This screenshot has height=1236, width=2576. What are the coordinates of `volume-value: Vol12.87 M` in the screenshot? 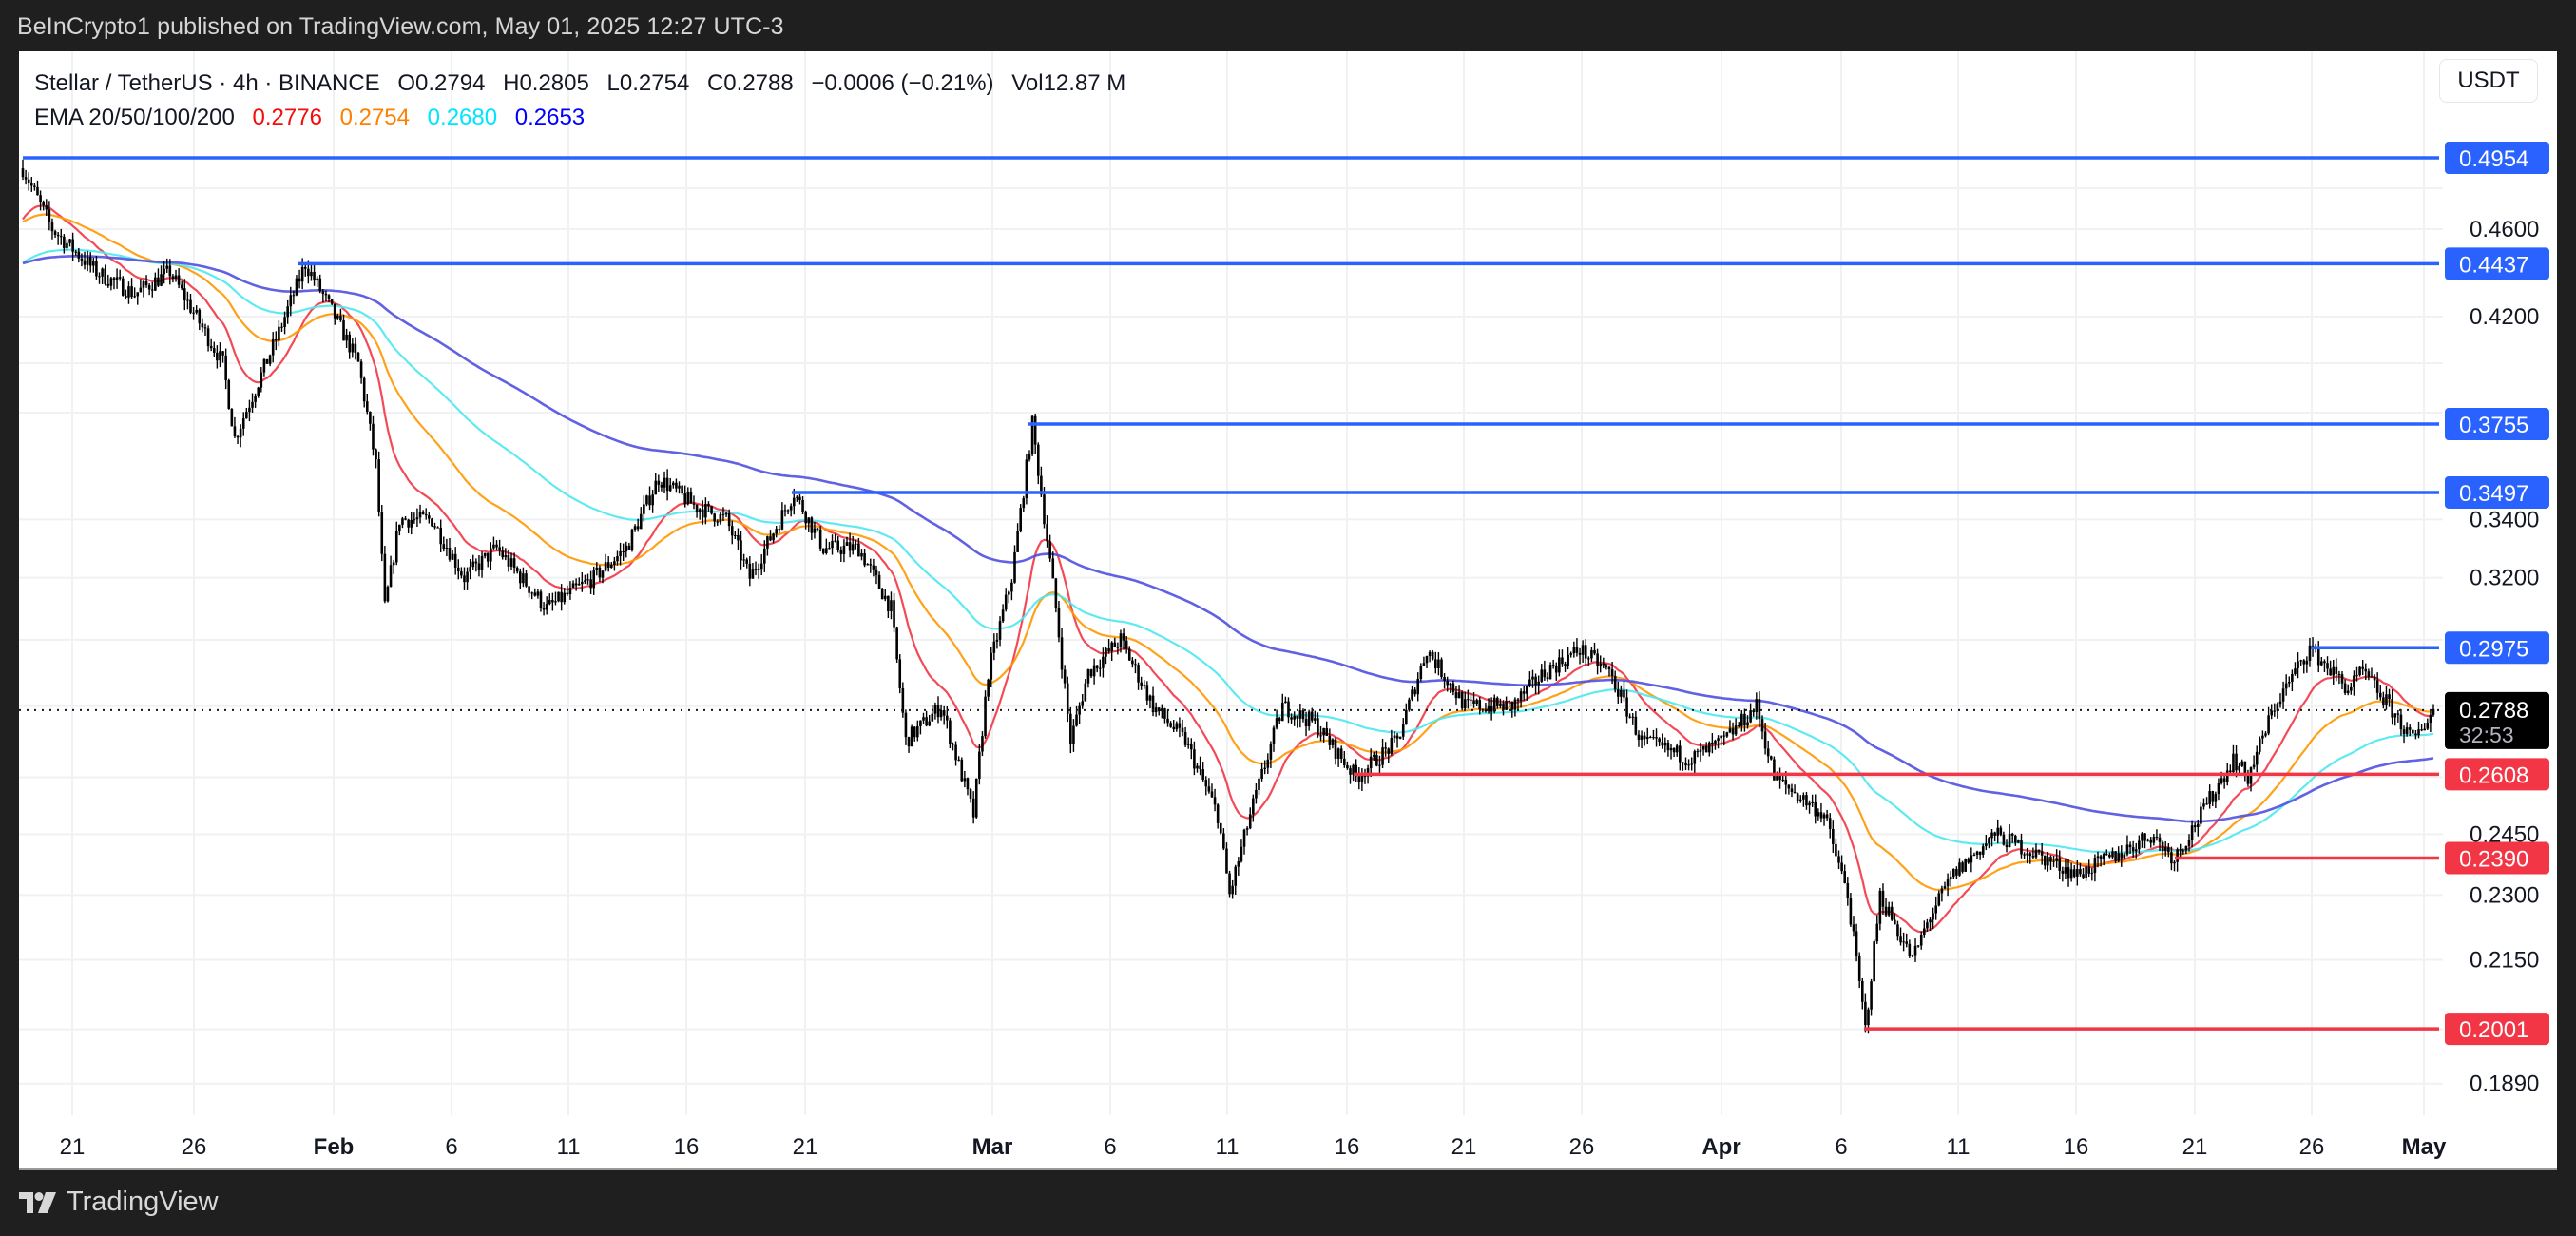 It's located at (1068, 83).